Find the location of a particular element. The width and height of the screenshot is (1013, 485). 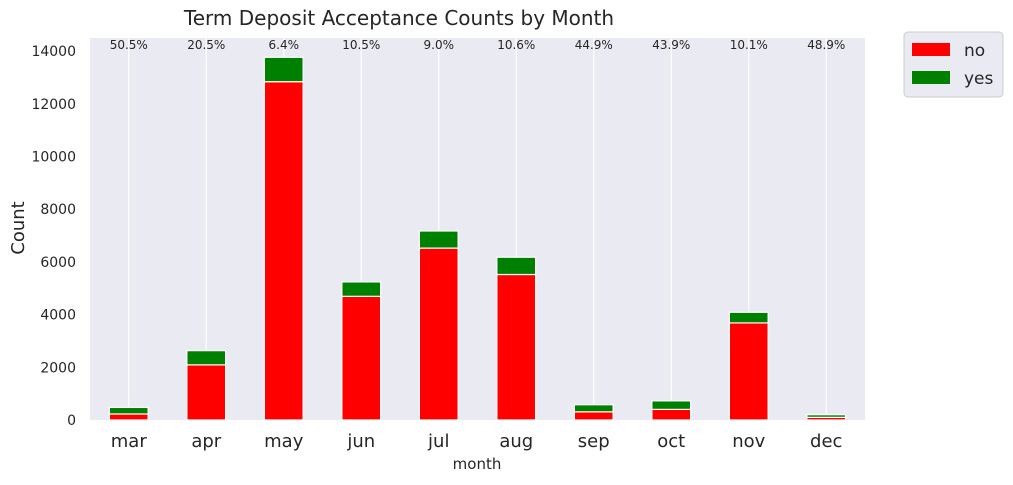

y-tick-label-0: 0 is located at coordinates (71, 421).